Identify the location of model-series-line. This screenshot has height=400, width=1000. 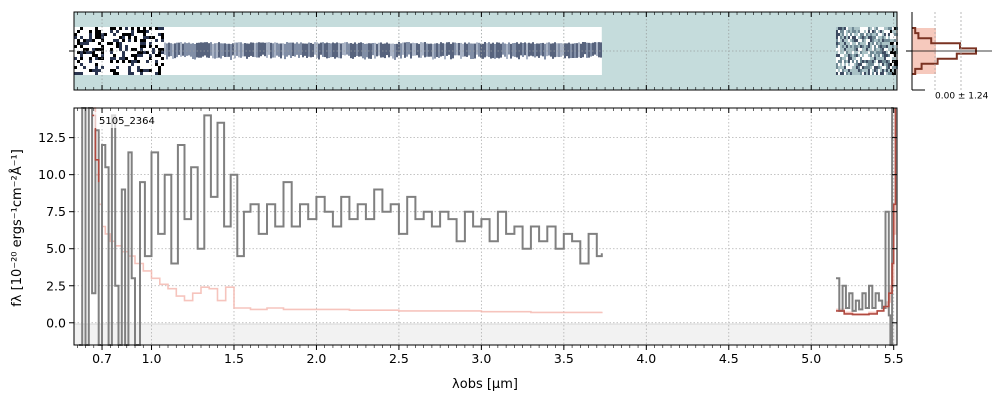
(866, 212).